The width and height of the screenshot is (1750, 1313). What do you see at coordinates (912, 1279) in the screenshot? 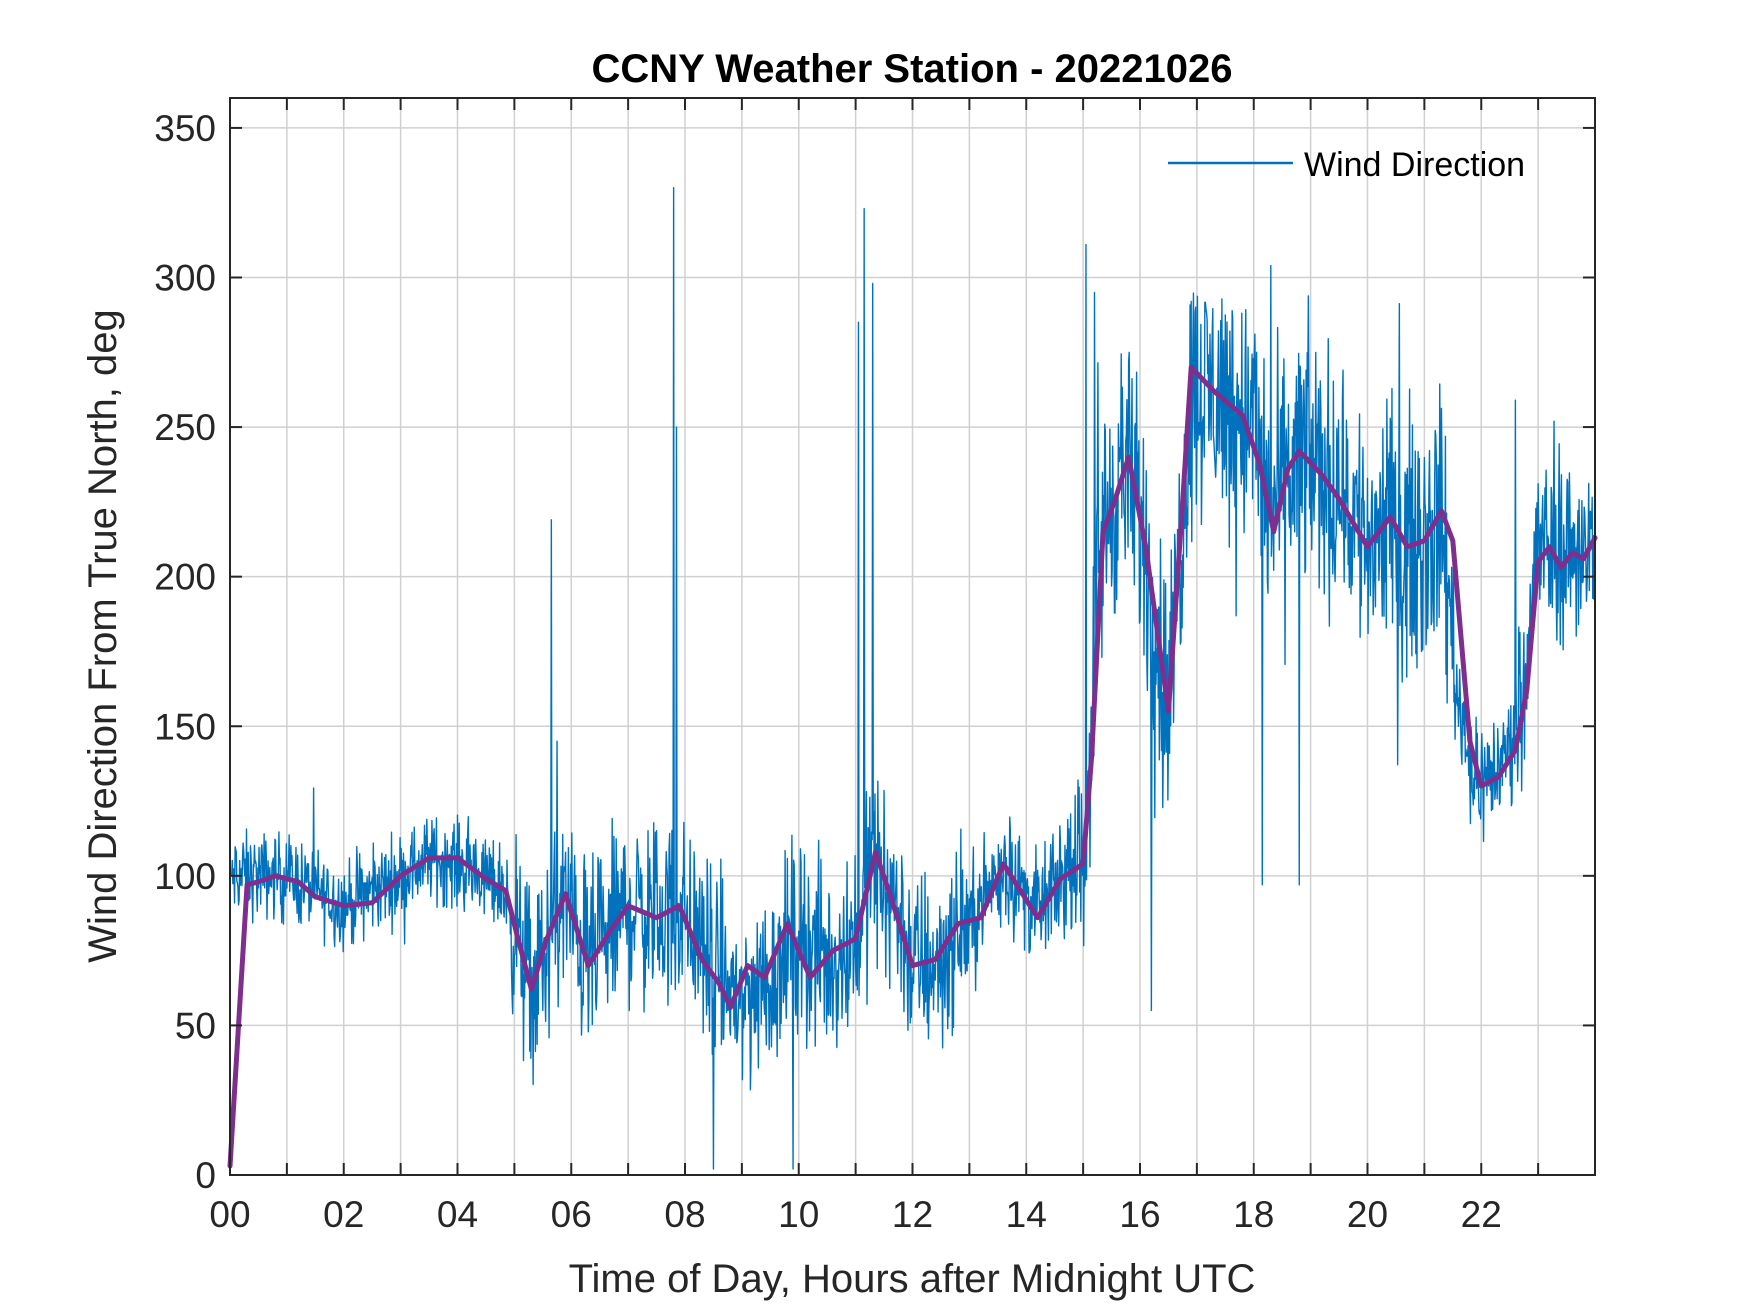
I see `x-axis-label: Time of Day, Hours after Midnight UTC` at bounding box center [912, 1279].